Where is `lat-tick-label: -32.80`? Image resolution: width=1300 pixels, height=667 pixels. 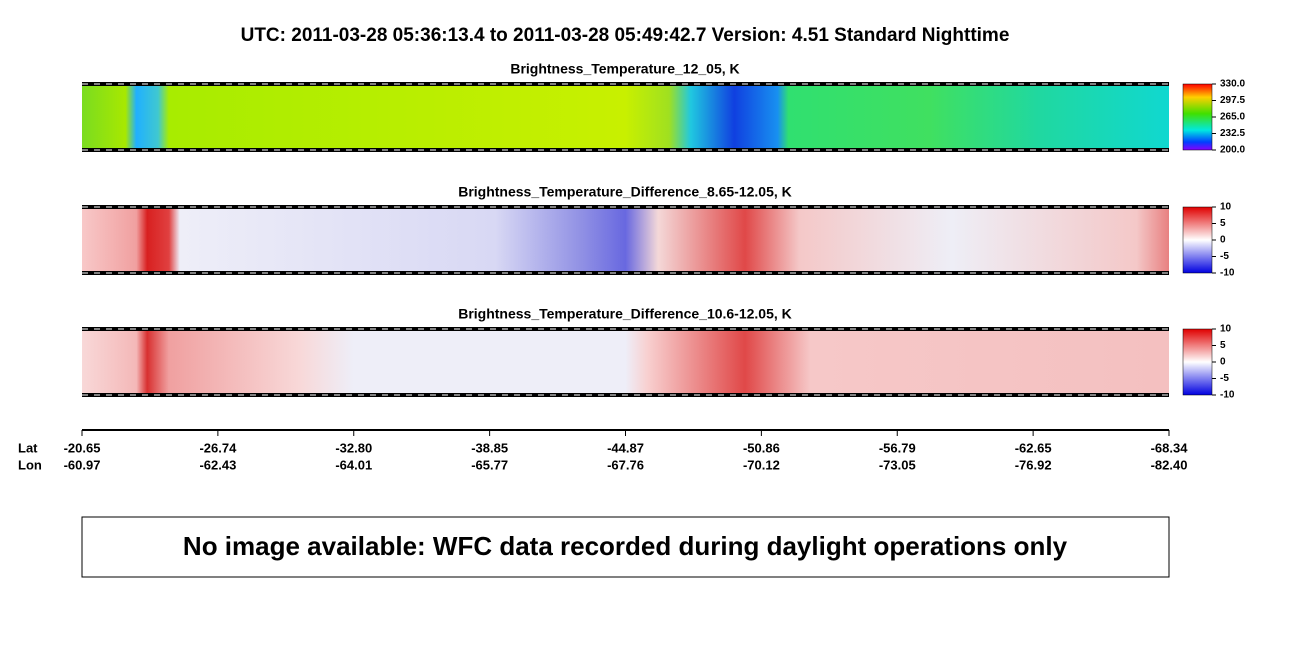 lat-tick-label: -32.80 is located at coordinates (353, 447).